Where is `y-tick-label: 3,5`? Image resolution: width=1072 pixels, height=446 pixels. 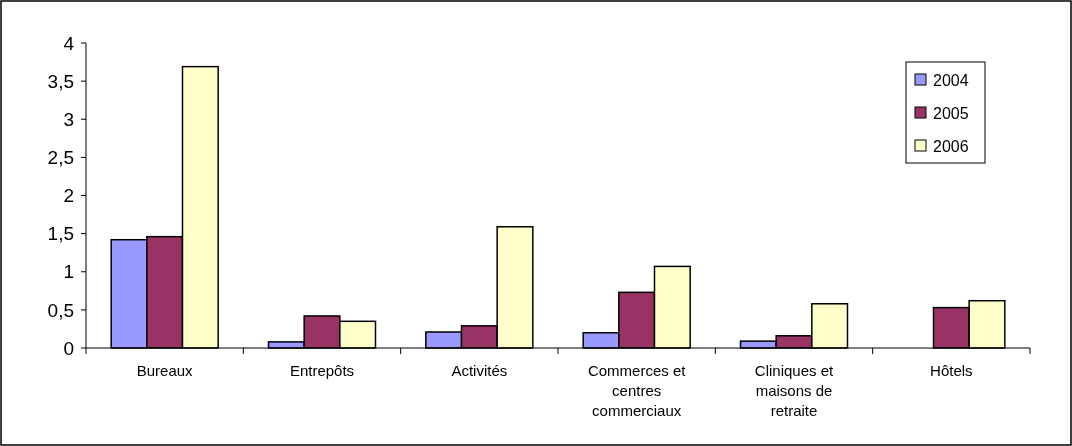
y-tick-label: 3,5 is located at coordinates (60, 81).